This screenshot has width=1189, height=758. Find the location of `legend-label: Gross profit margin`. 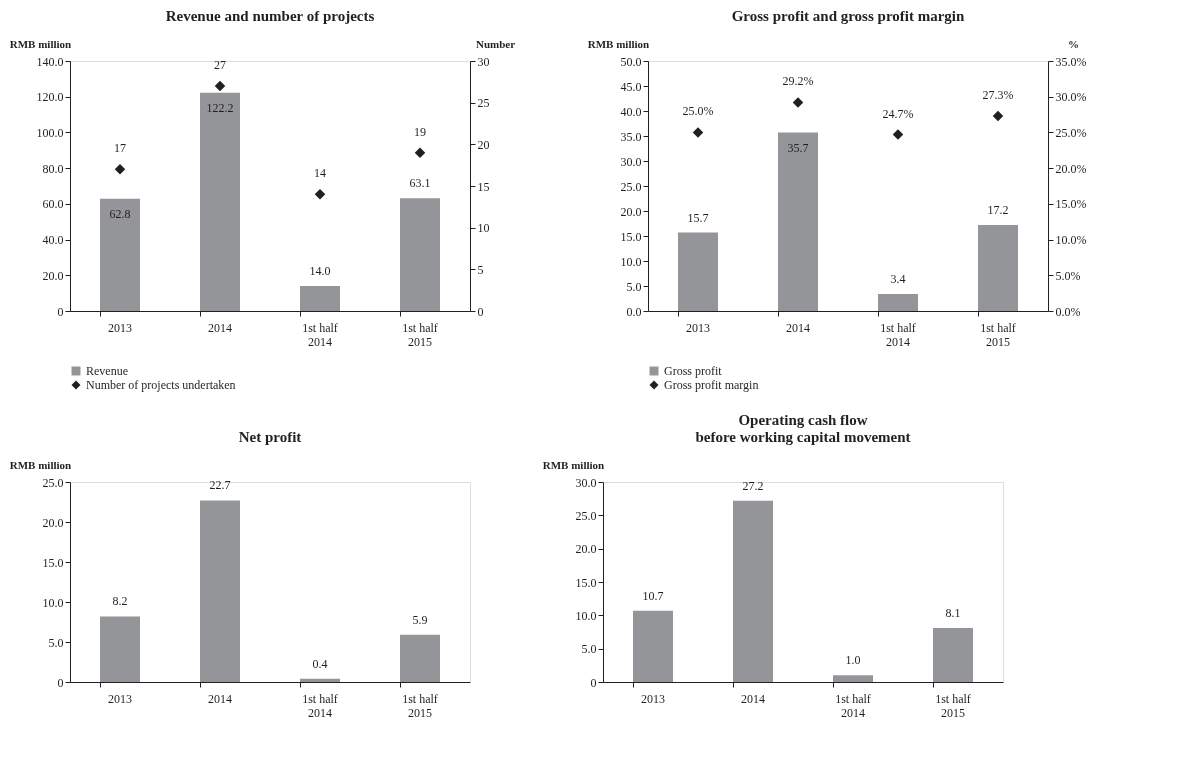

legend-label: Gross profit margin is located at coordinates (711, 385).